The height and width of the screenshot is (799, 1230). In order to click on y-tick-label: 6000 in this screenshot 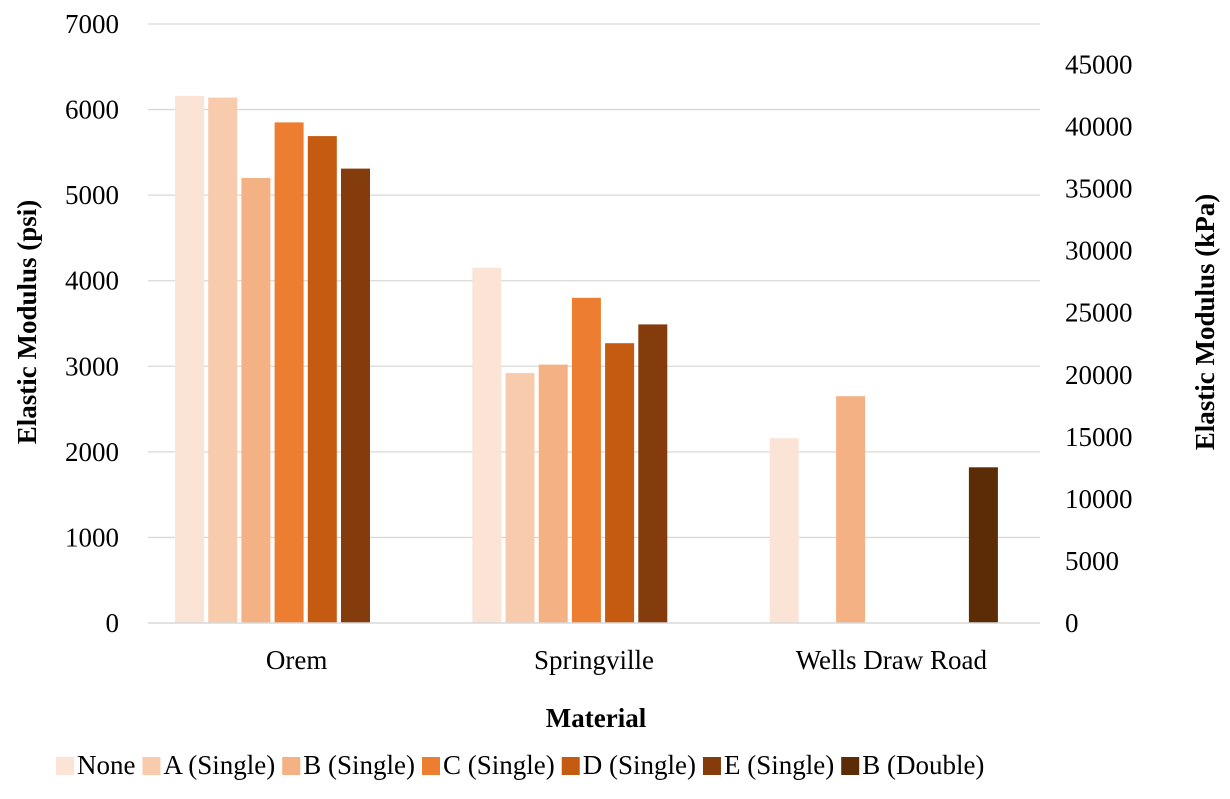, I will do `click(92, 110)`.